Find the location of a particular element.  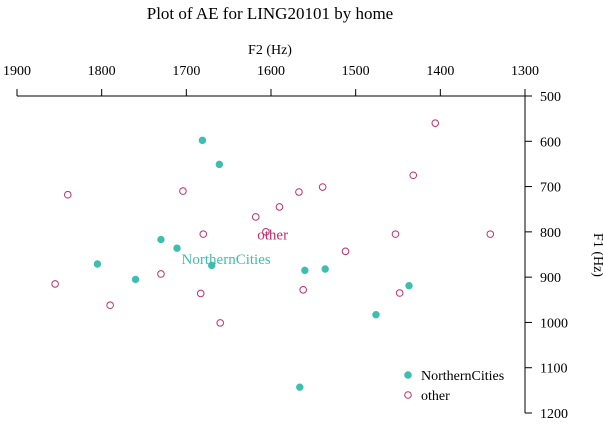

x-axis-label: F2 (Hz) is located at coordinates (270, 50).